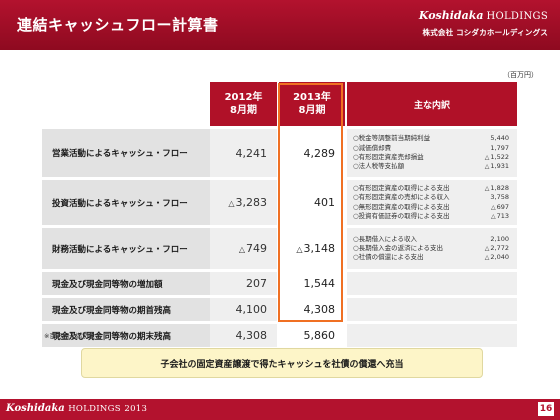 The height and width of the screenshot is (420, 560). I want to click on header-fy2012-period: 8月期, so click(243, 110).